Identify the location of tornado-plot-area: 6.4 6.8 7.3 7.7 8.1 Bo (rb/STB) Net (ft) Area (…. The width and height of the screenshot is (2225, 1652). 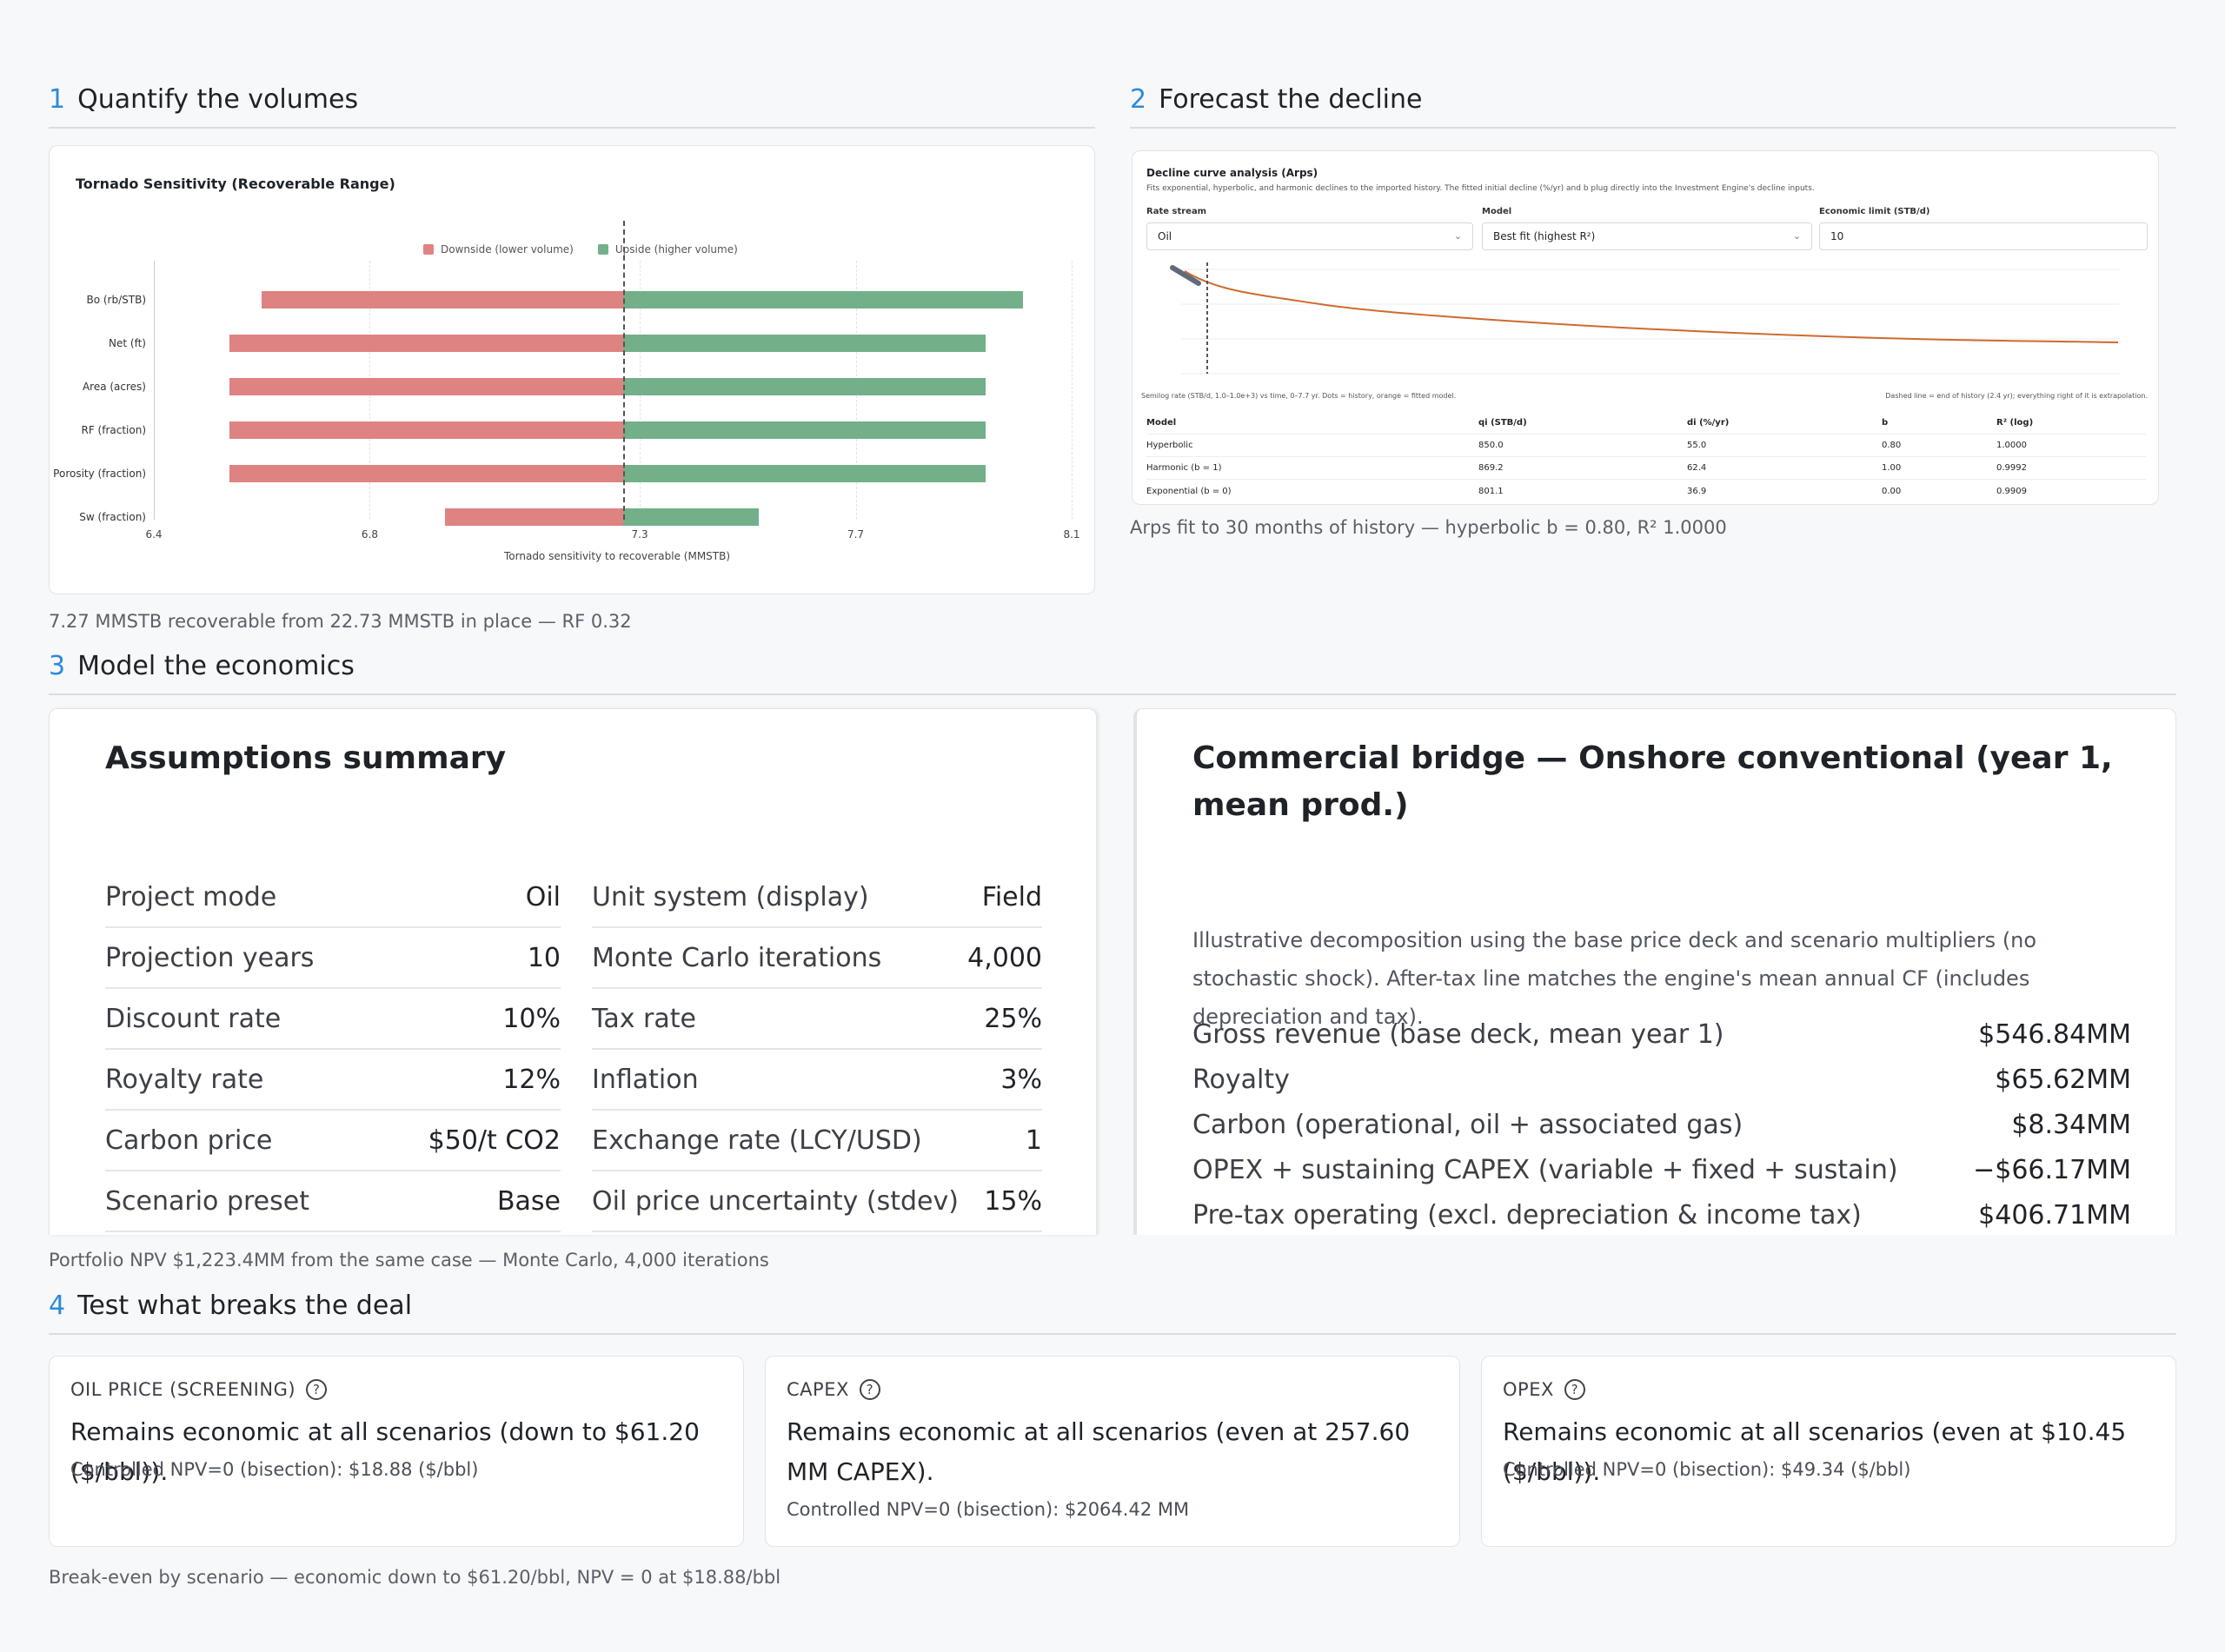
(573, 370).